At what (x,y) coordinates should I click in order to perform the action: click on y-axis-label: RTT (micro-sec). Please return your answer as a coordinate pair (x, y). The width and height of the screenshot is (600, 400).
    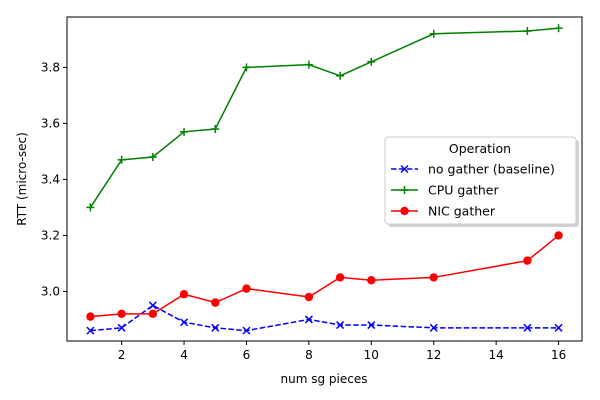
    Looking at the image, I should click on (22, 179).